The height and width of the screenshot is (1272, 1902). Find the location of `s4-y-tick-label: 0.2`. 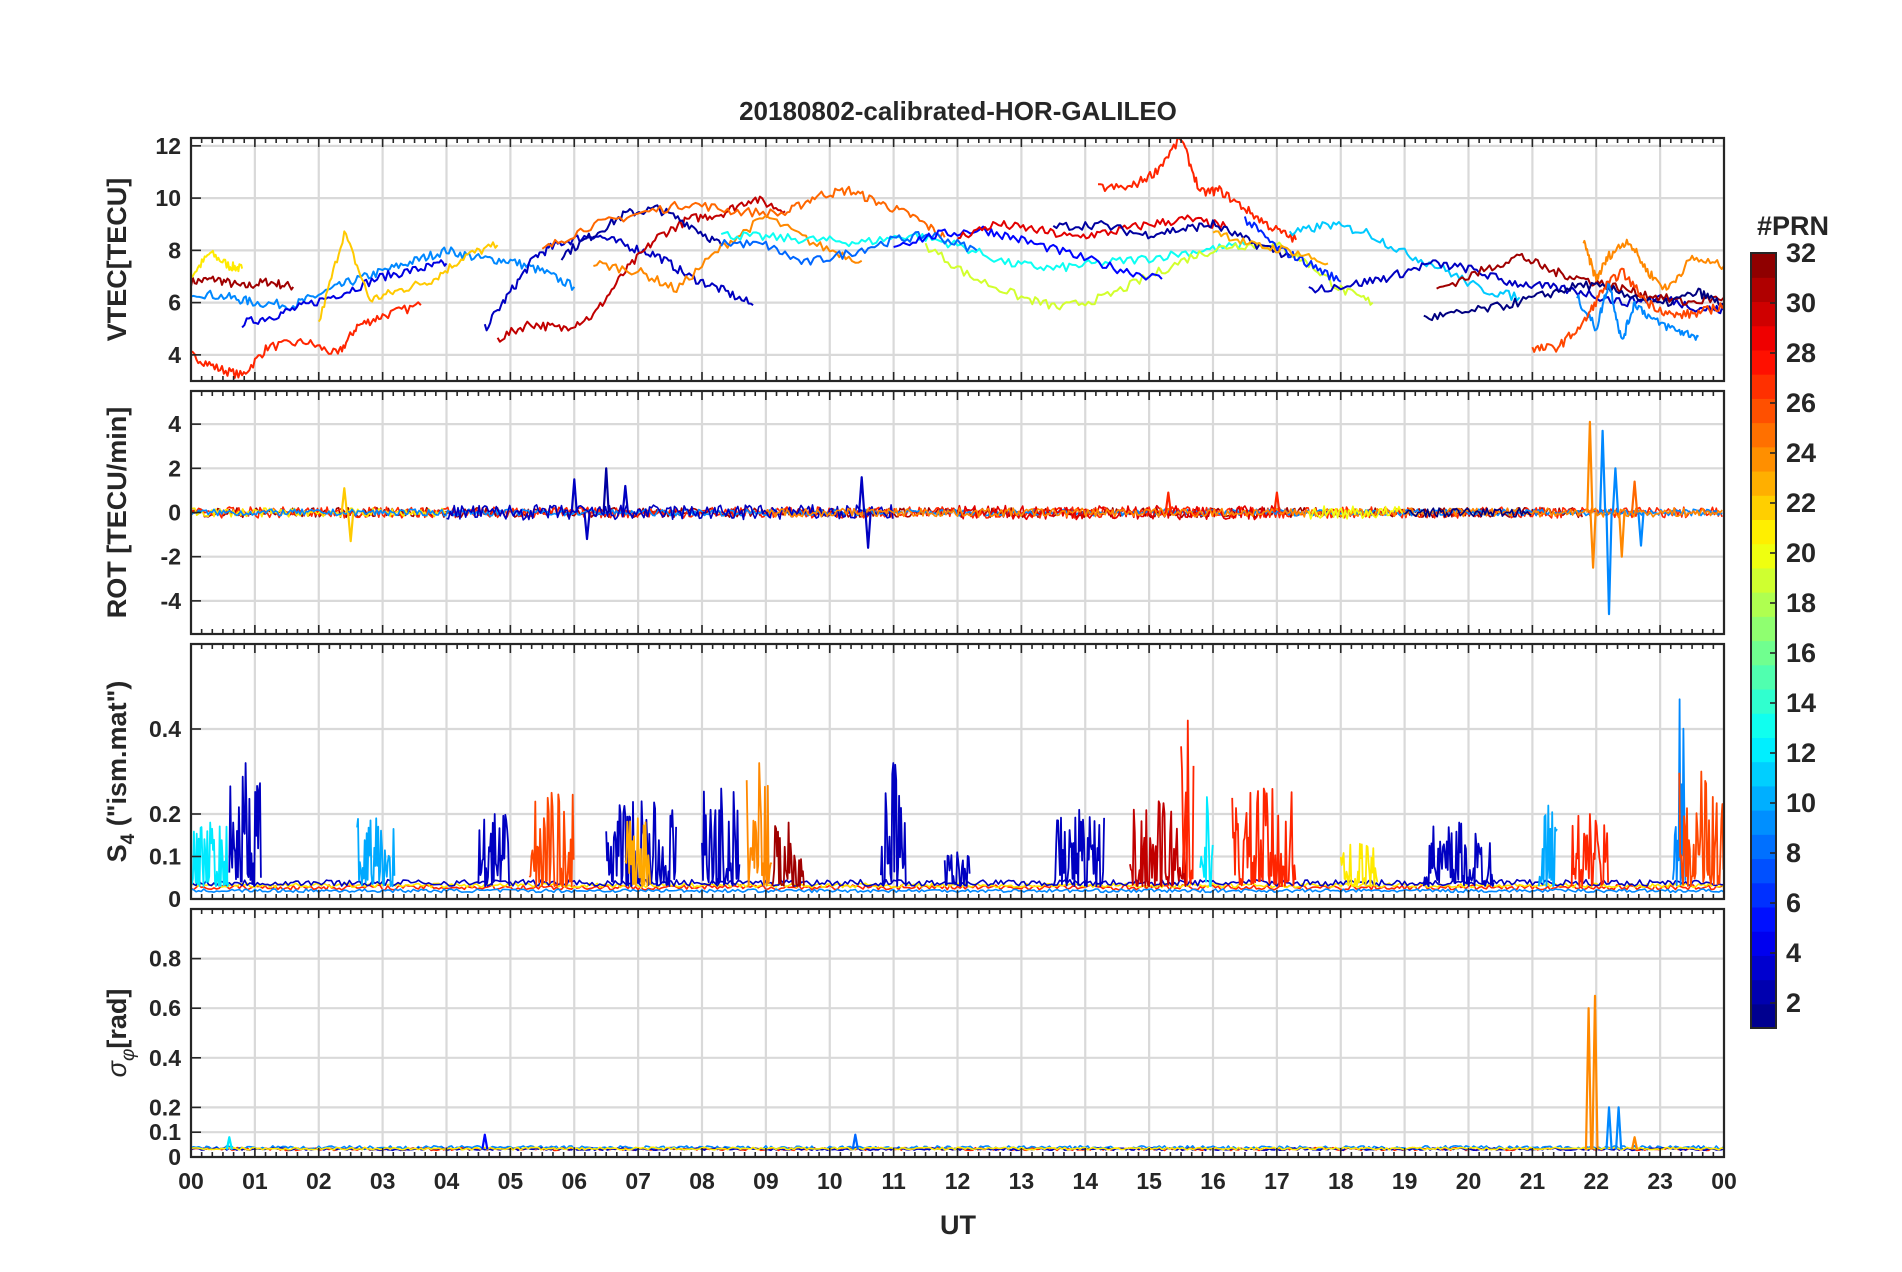

s4-y-tick-label: 0.2 is located at coordinates (165, 814).